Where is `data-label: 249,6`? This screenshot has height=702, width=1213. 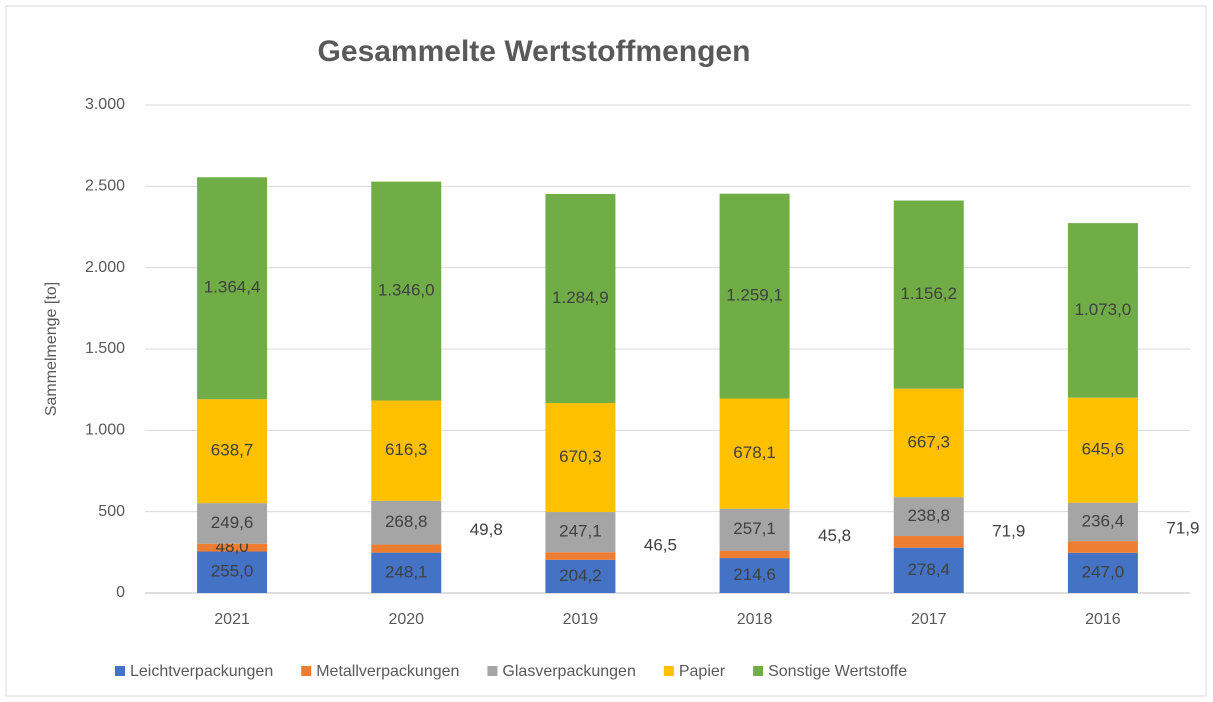
data-label: 249,6 is located at coordinates (232, 522).